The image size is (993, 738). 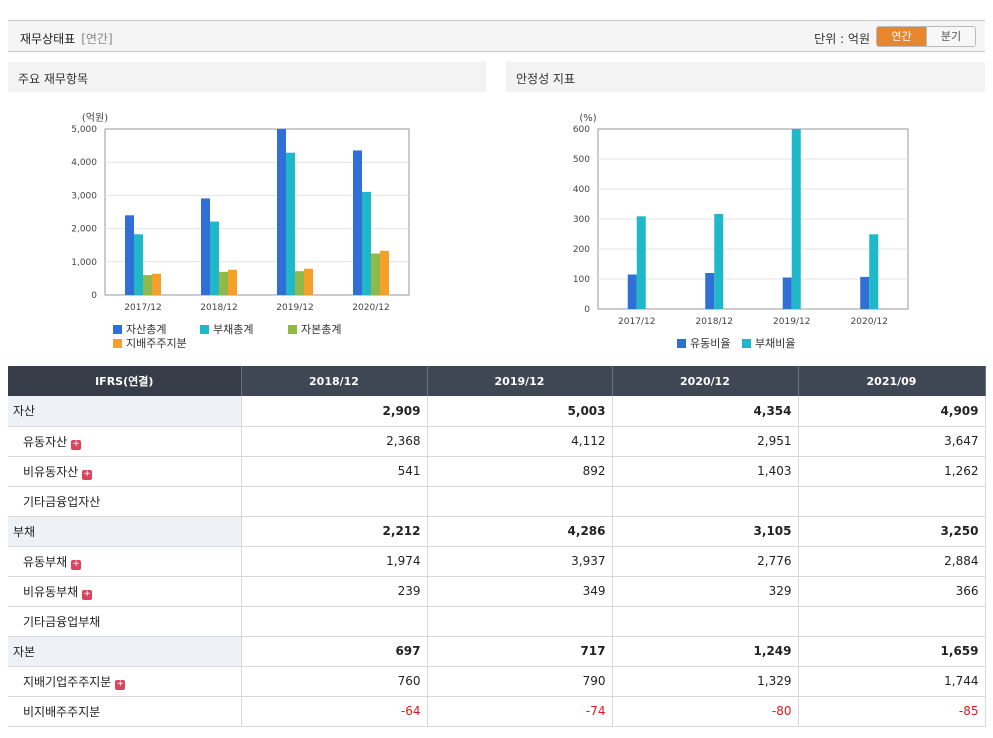 What do you see at coordinates (520, 591) in the screenshot?
I see `value-cell: 349` at bounding box center [520, 591].